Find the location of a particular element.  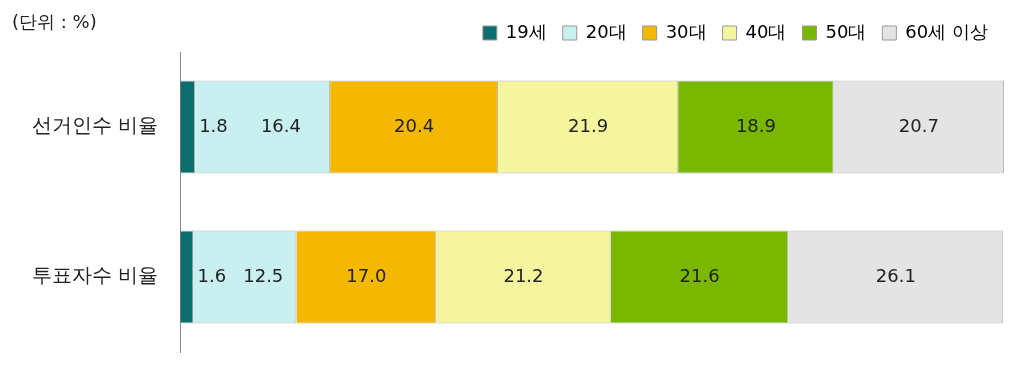

data-label: 18.9 is located at coordinates (755, 125).